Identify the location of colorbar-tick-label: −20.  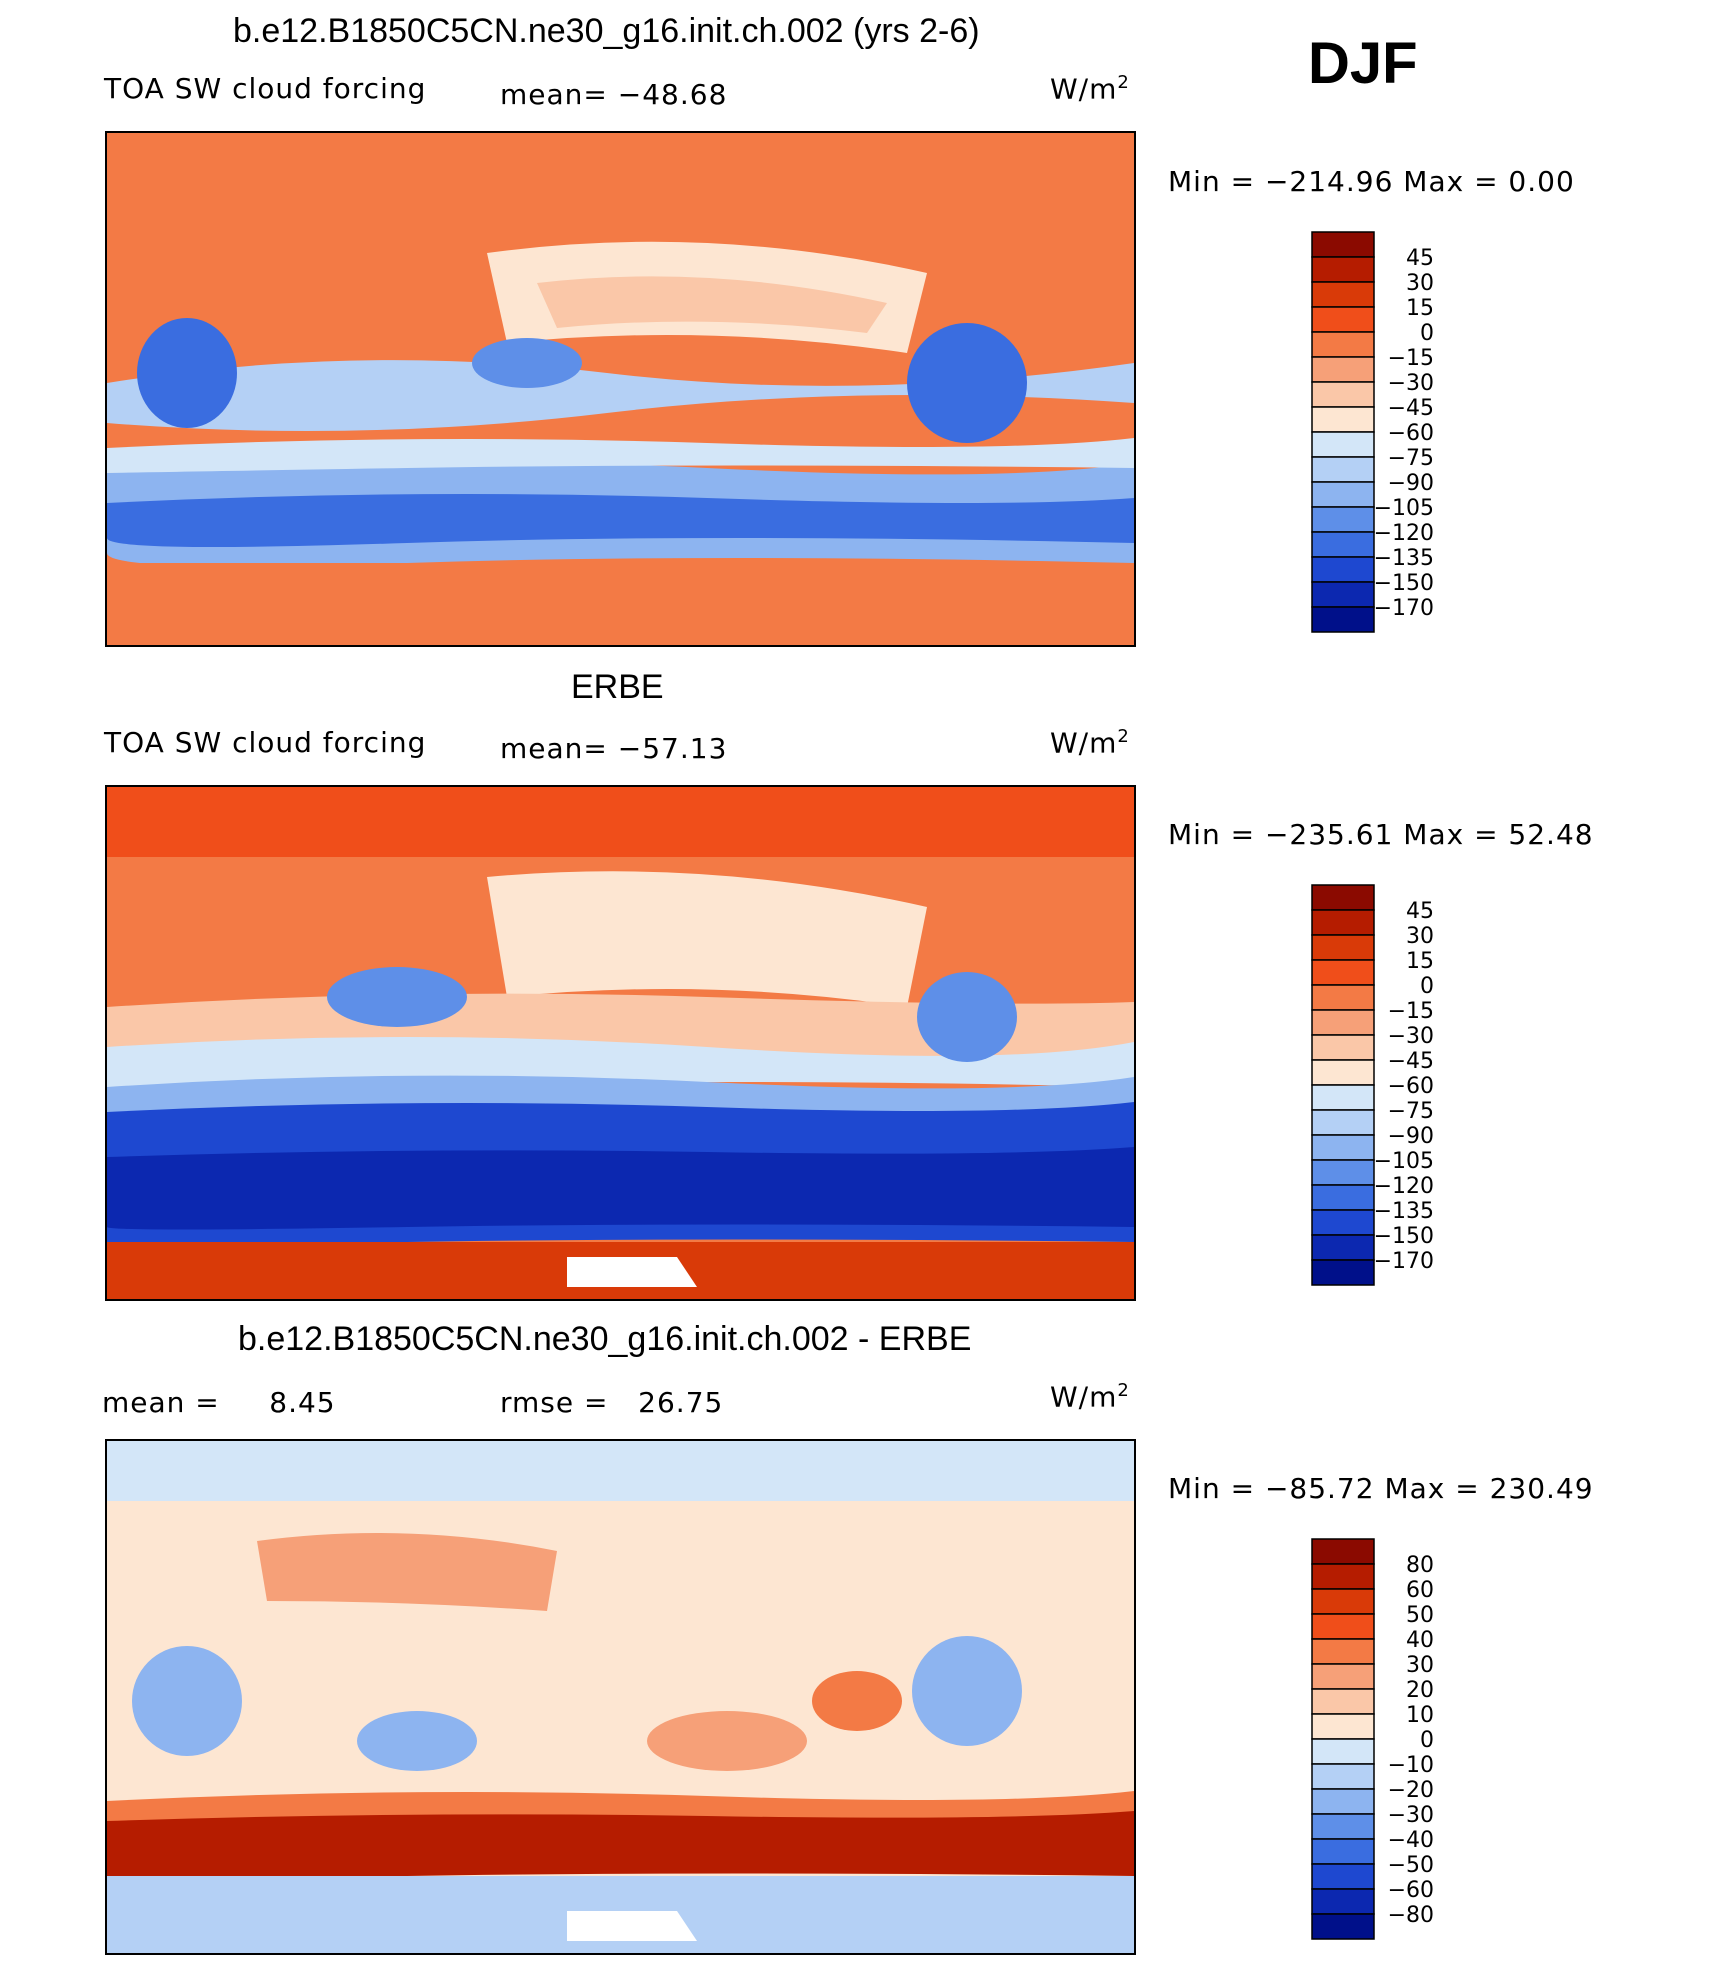
(1411, 1790).